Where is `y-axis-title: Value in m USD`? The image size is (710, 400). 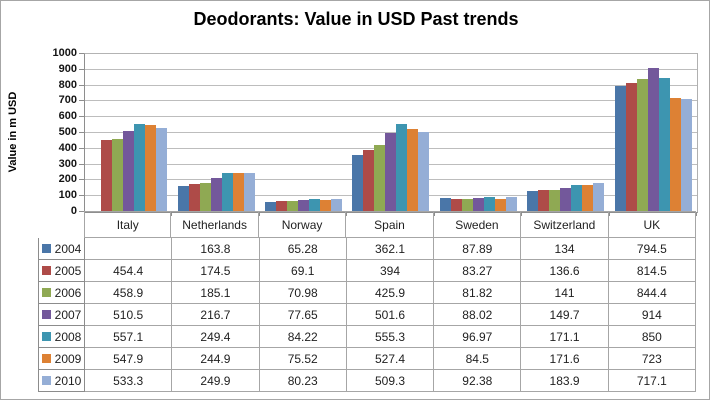 y-axis-title: Value in m USD is located at coordinates (13, 132).